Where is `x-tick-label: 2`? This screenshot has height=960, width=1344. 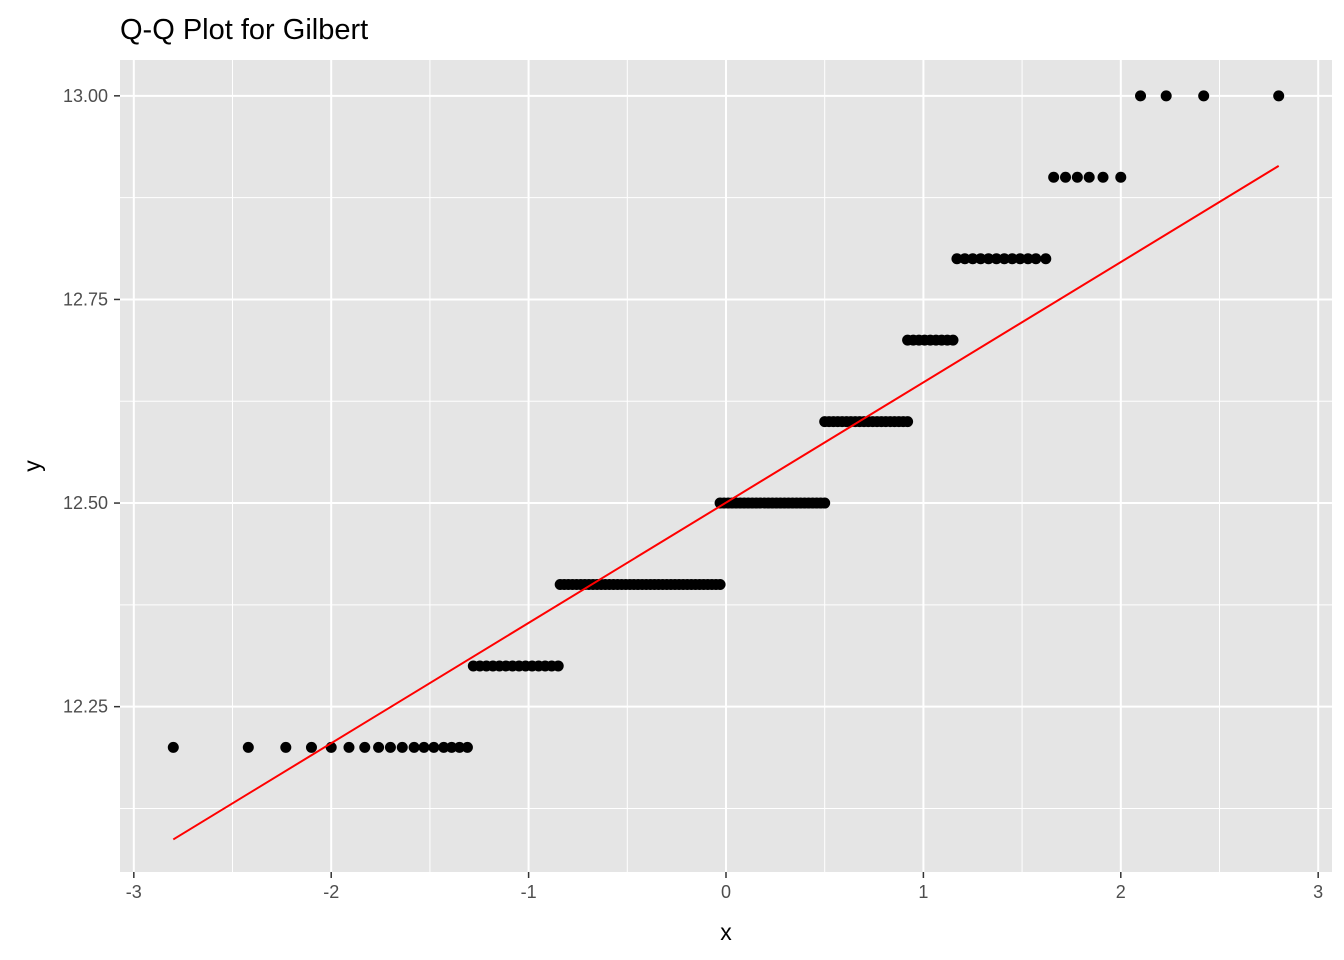 x-tick-label: 2 is located at coordinates (1121, 892).